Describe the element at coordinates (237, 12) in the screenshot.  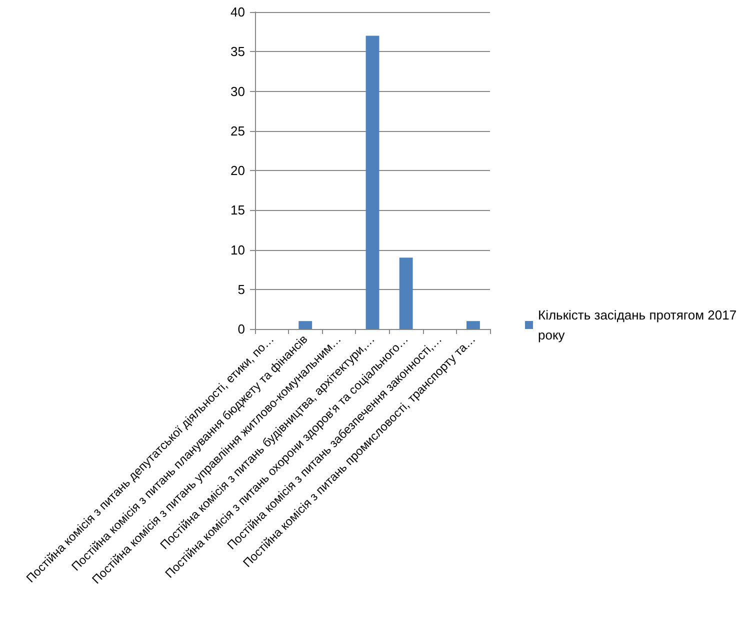
I see `y-tick-label: 40` at that location.